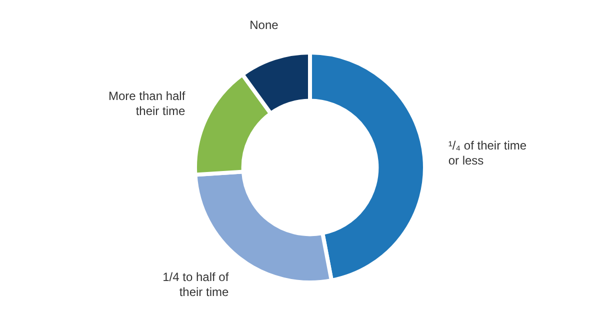  Describe the element at coordinates (196, 285) in the screenshot. I see `slice-label: 1/4 to half of their time` at that location.